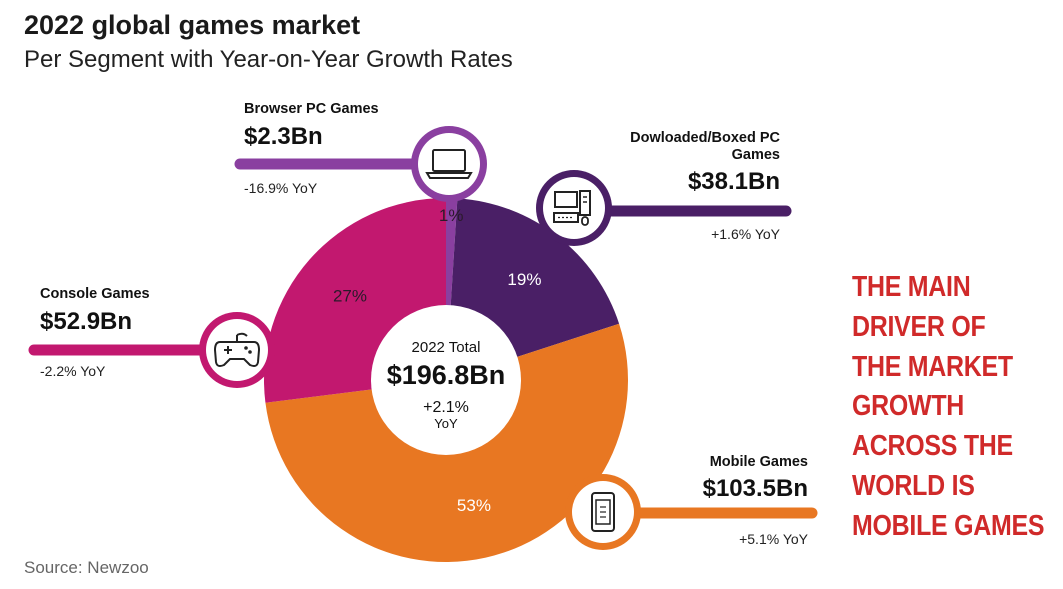 The height and width of the screenshot is (589, 1063). Describe the element at coordinates (446, 375) in the screenshot. I see `center-total: $196.8Bn` at that location.